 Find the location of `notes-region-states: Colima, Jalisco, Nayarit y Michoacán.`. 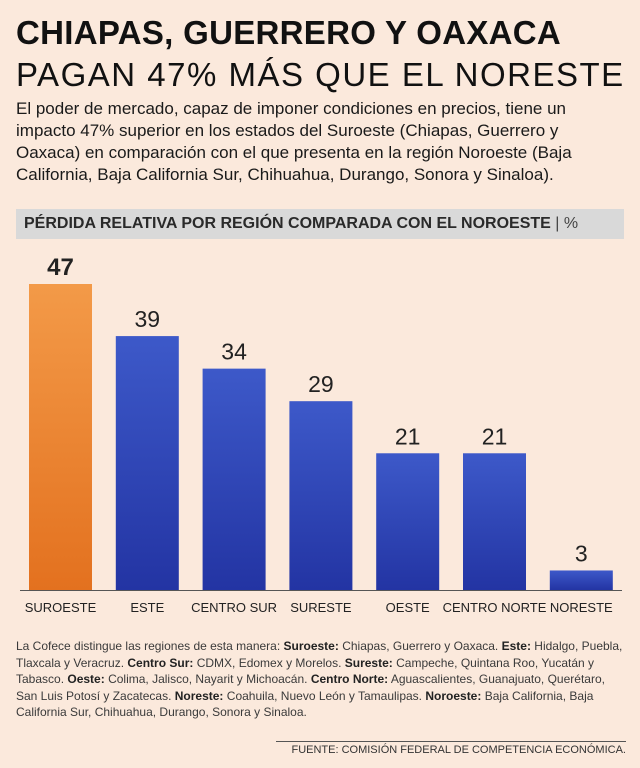

notes-region-states: Colima, Jalisco, Nayarit y Michoacán. is located at coordinates (207, 679).